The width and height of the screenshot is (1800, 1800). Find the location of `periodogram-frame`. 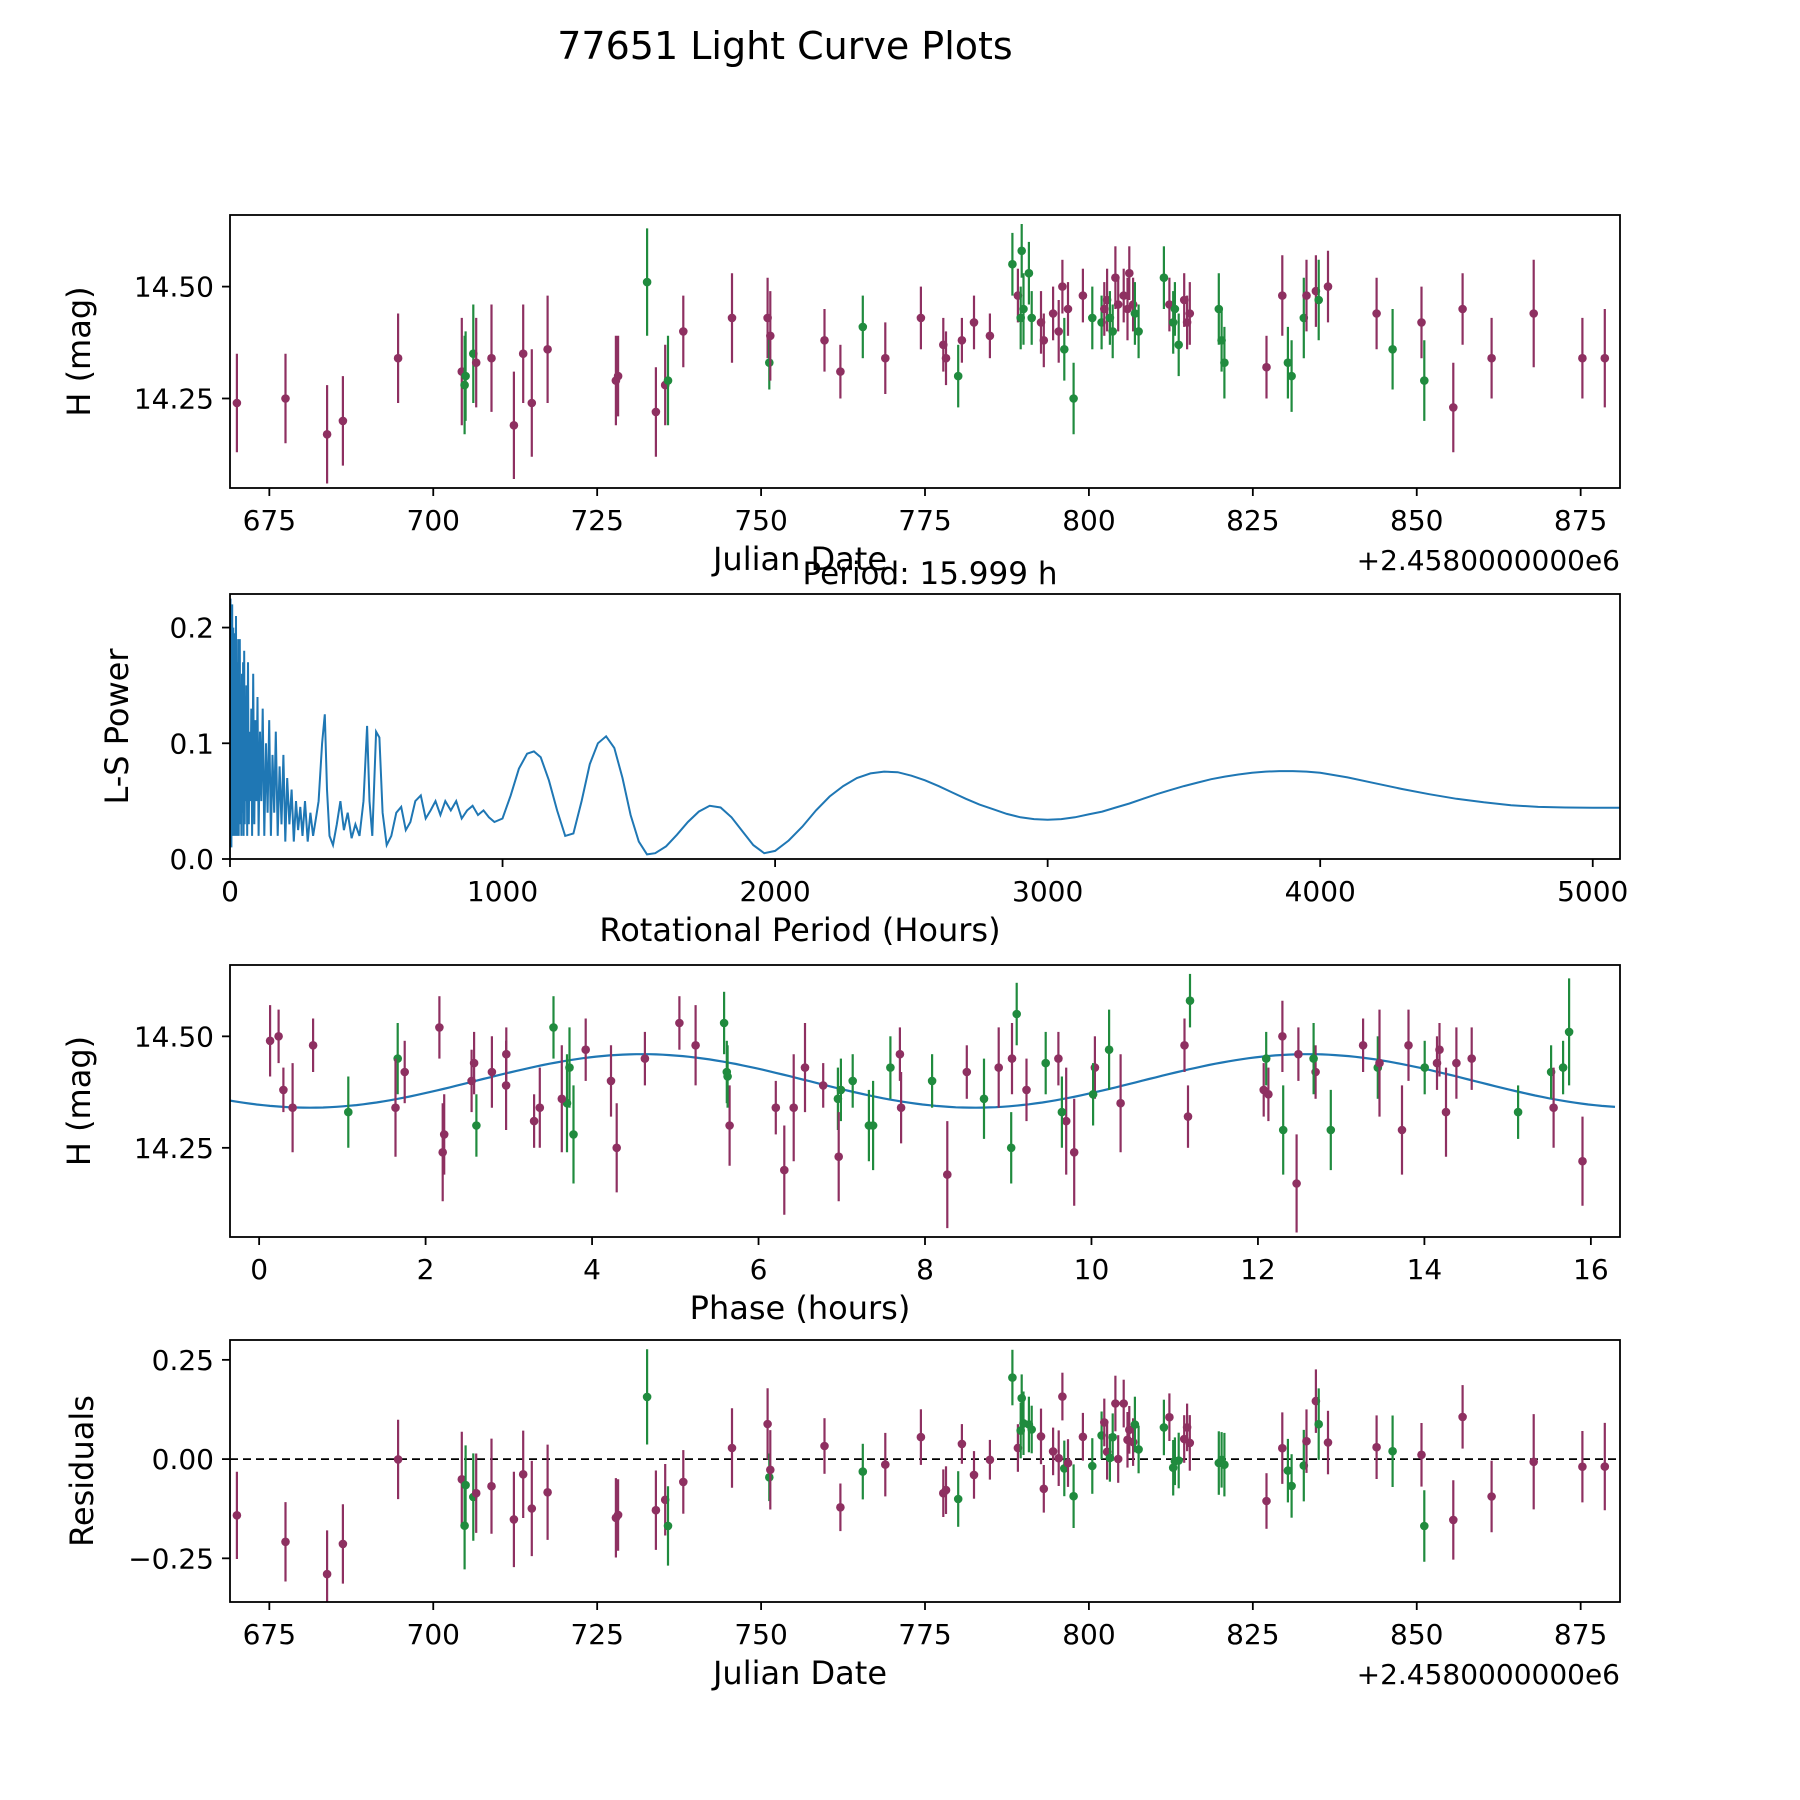

periodogram-frame is located at coordinates (925, 726).